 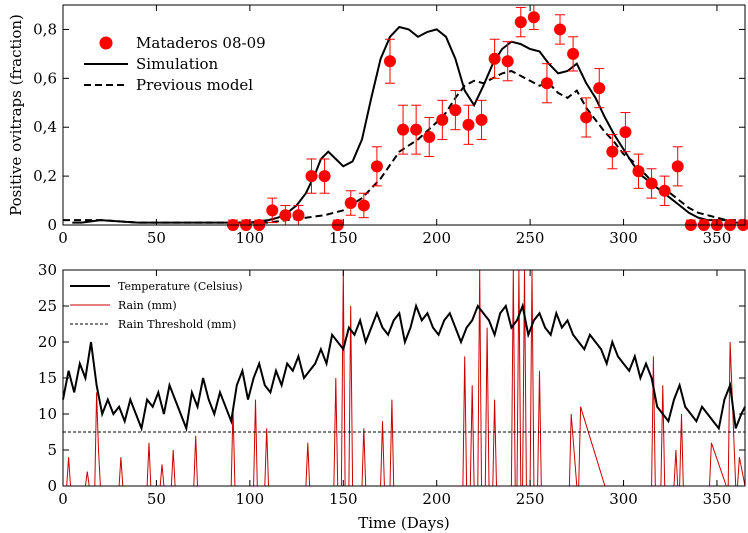 What do you see at coordinates (530, 238) in the screenshot?
I see `top-x-tick-label: 250` at bounding box center [530, 238].